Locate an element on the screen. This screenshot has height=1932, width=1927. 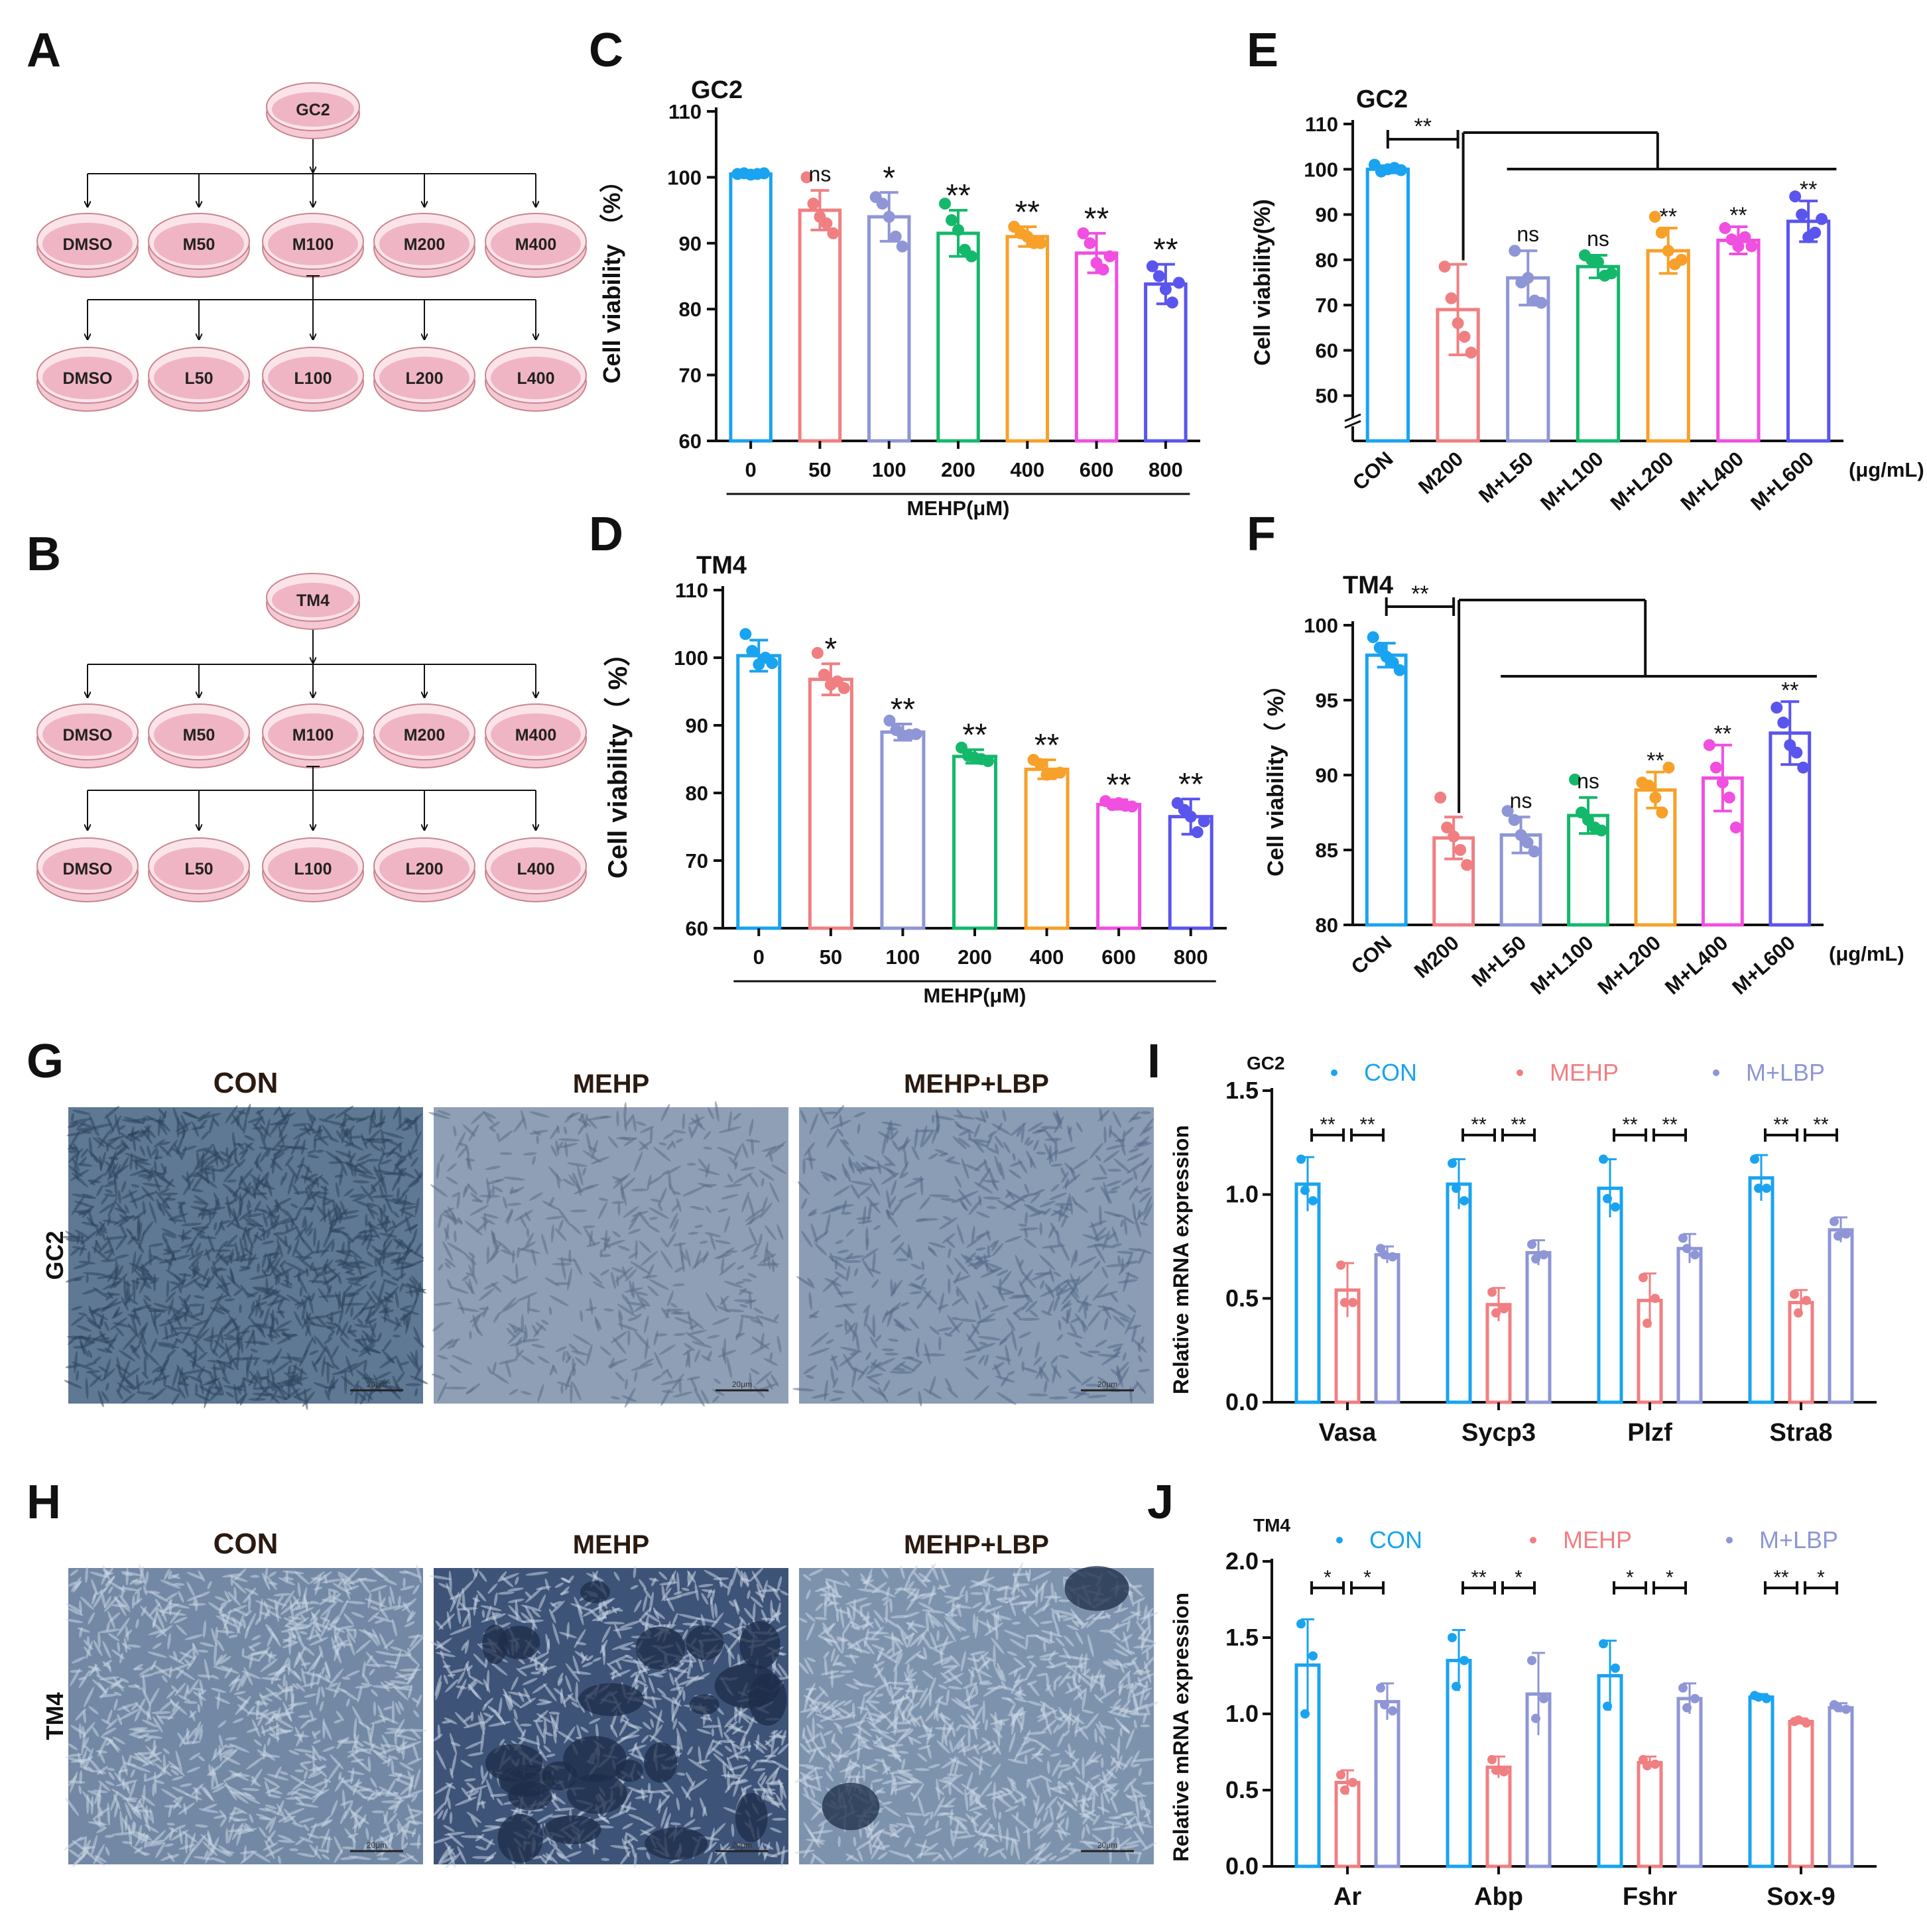
x-tick-label: 100 is located at coordinates (903, 957).